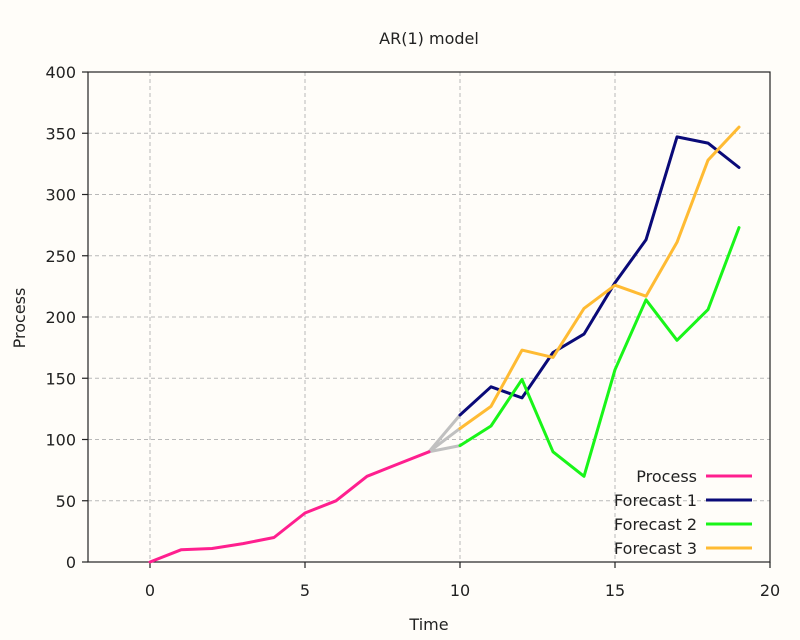  Describe the element at coordinates (60, 317) in the screenshot. I see `y-tick-label: 200` at that location.